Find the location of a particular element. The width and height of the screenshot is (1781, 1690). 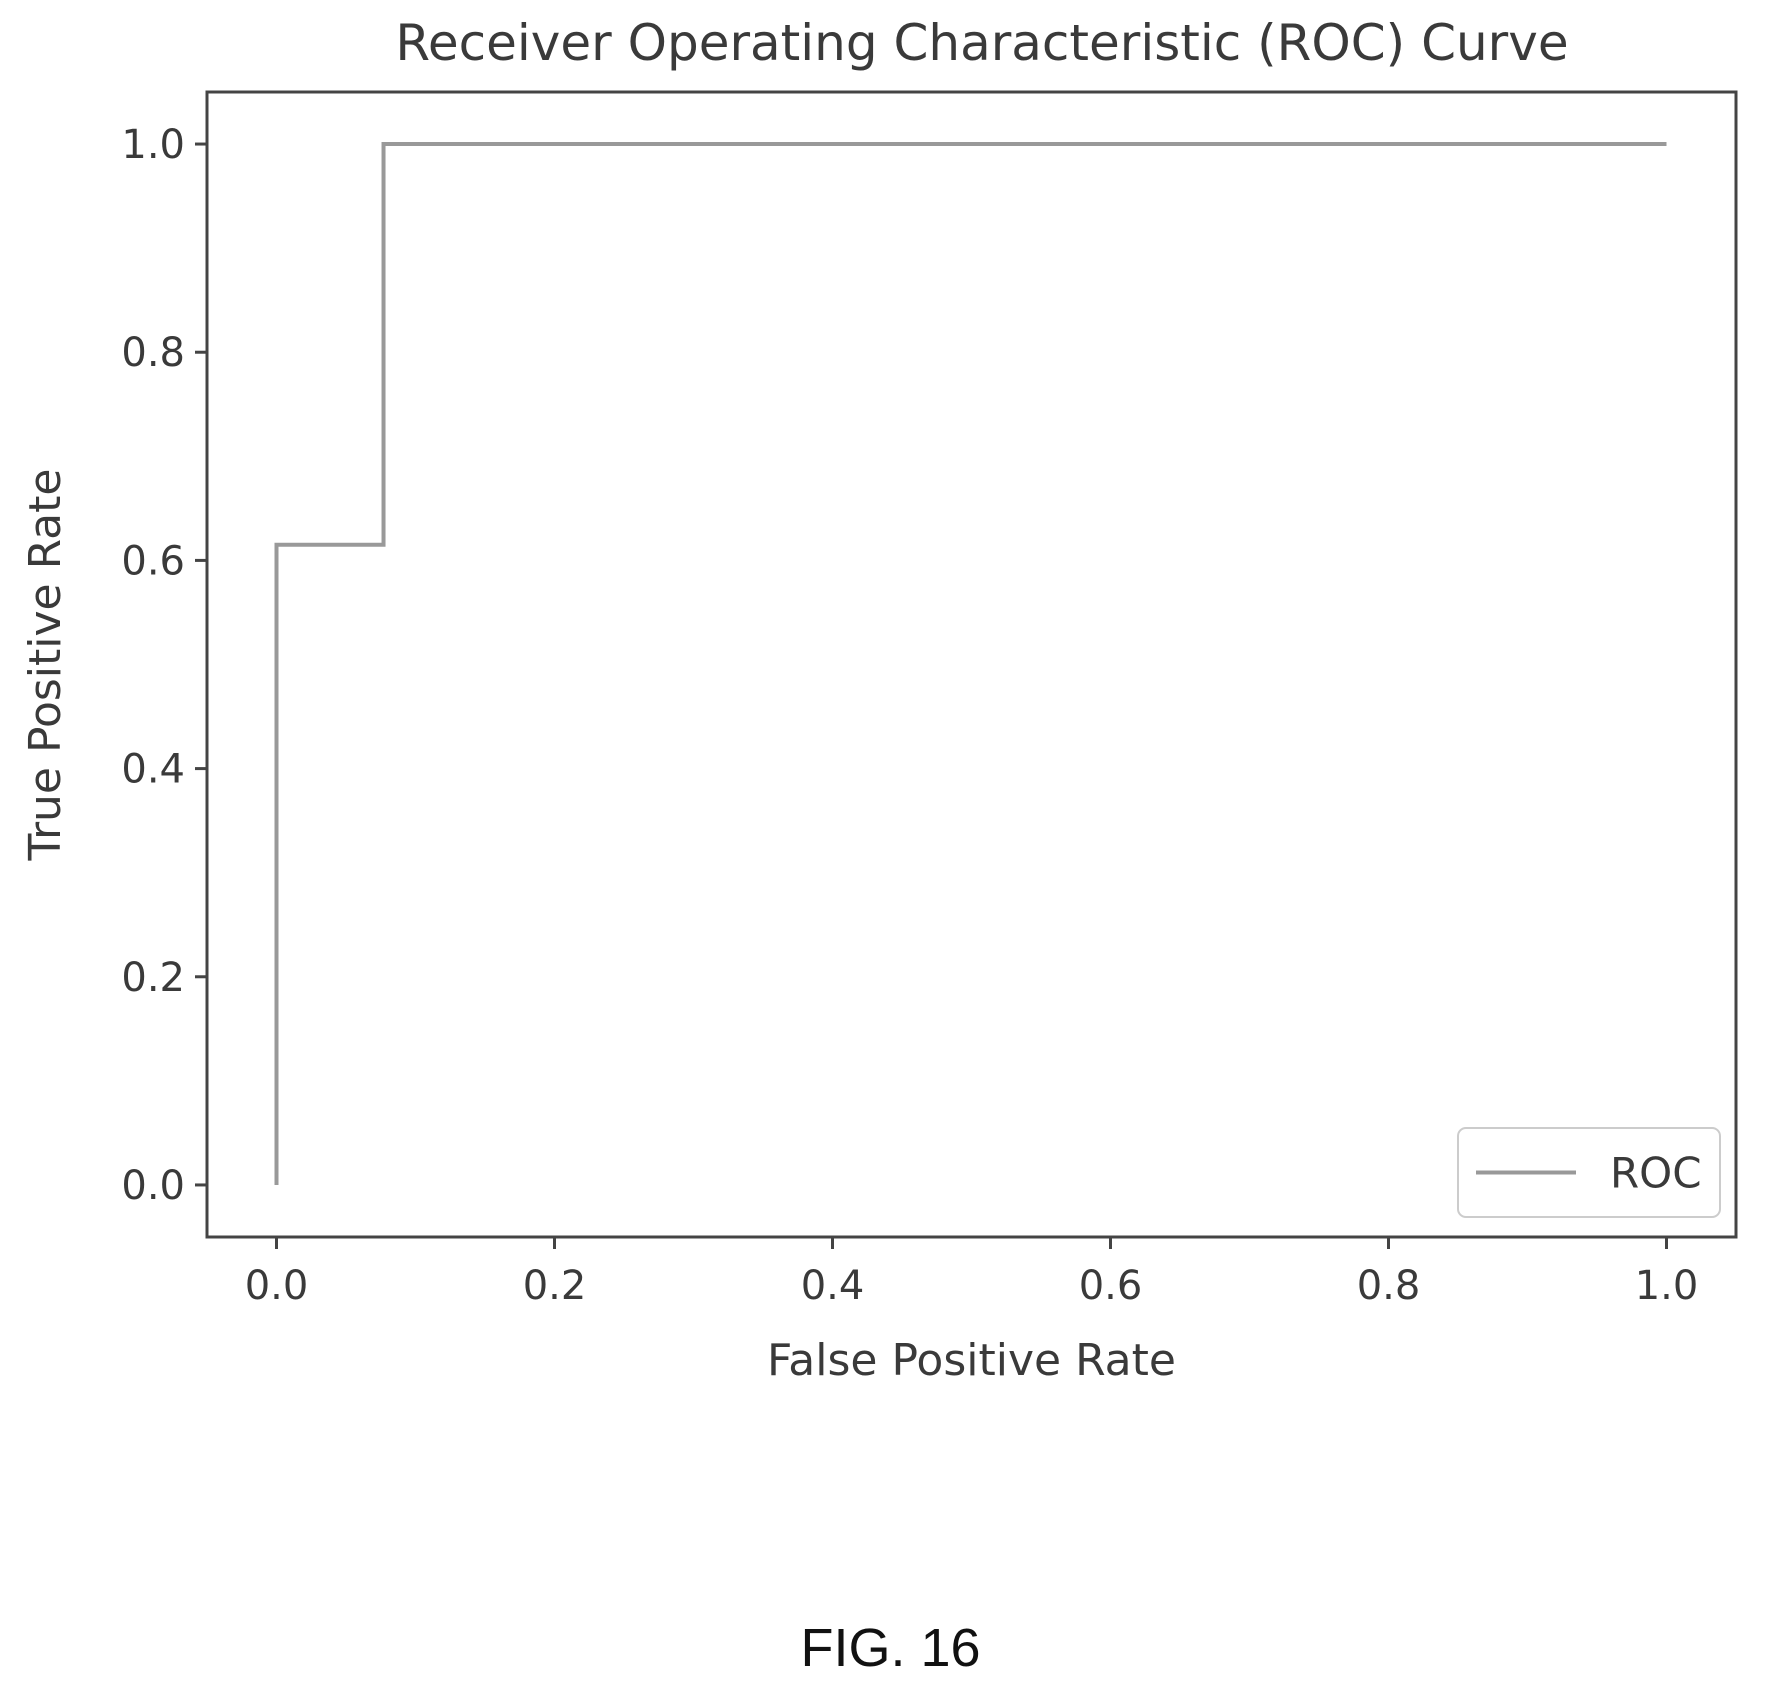

x-tick-label: 1.0 is located at coordinates (1667, 1286).